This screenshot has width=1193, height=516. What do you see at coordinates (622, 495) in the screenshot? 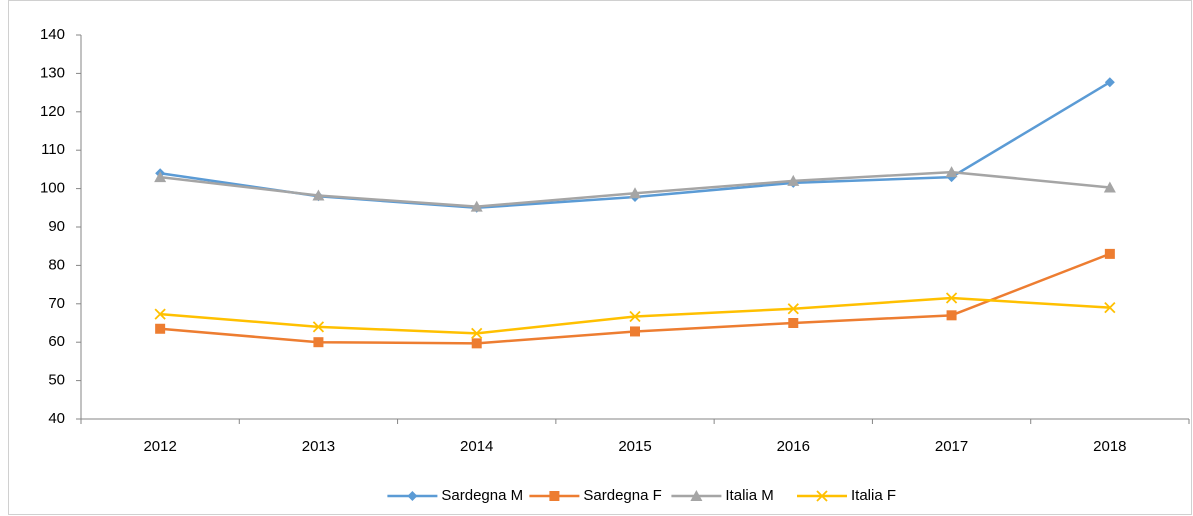
I see `legend-label: Sardegna F` at bounding box center [622, 495].